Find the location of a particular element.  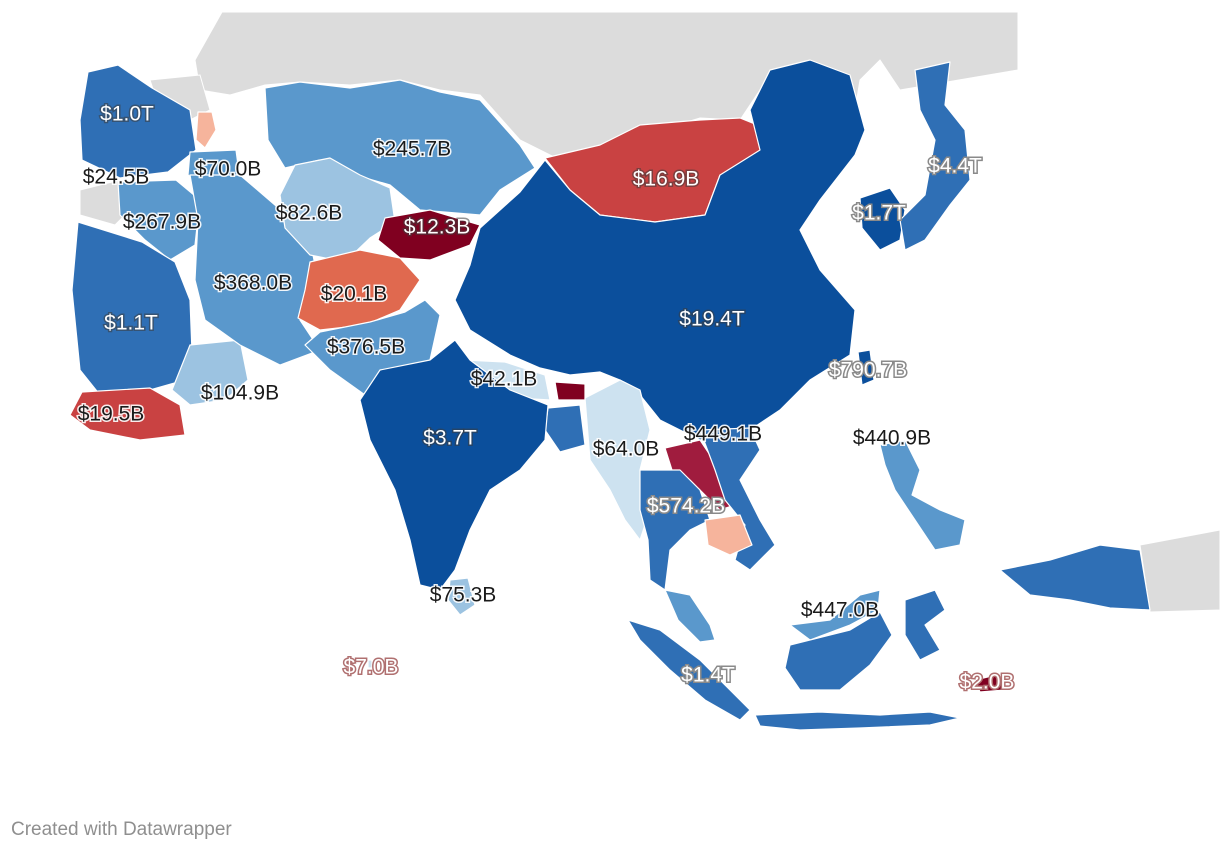

philippines-region is located at coordinates (922, 495).